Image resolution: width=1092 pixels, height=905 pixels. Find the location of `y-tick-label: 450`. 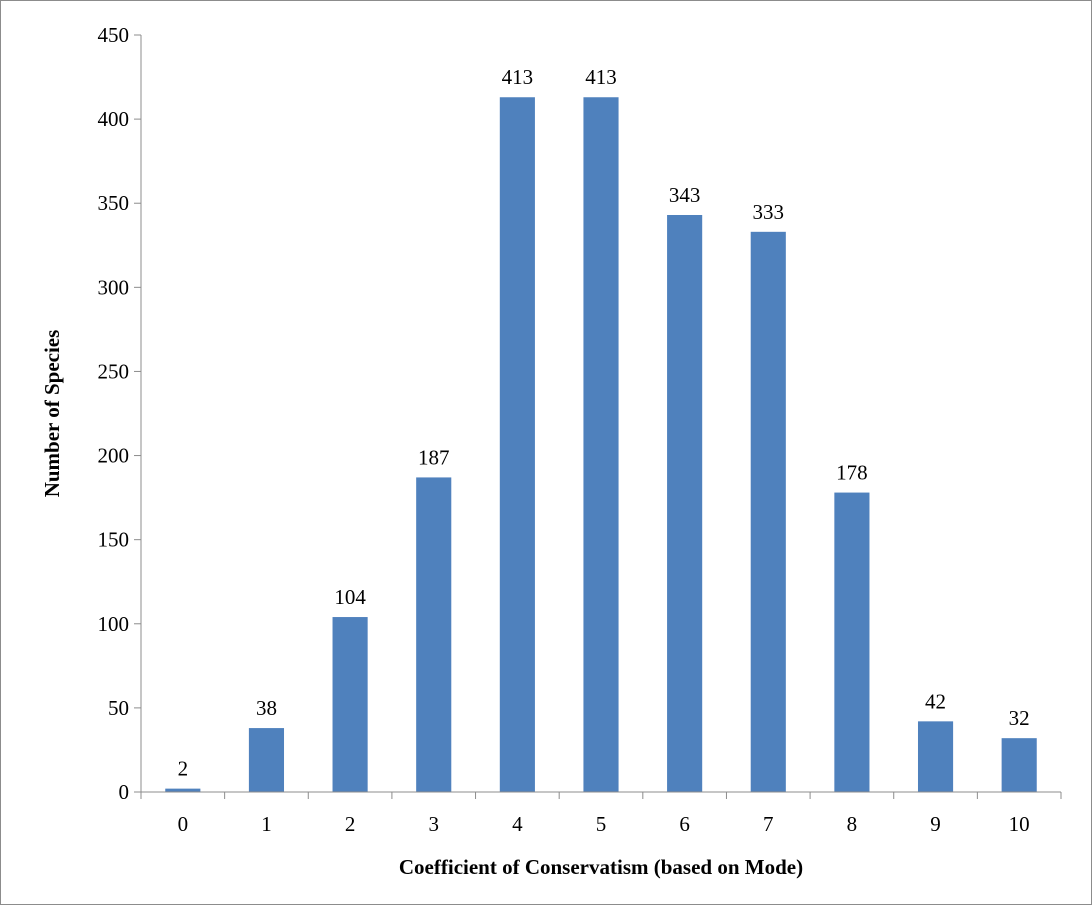

y-tick-label: 450 is located at coordinates (114, 35).